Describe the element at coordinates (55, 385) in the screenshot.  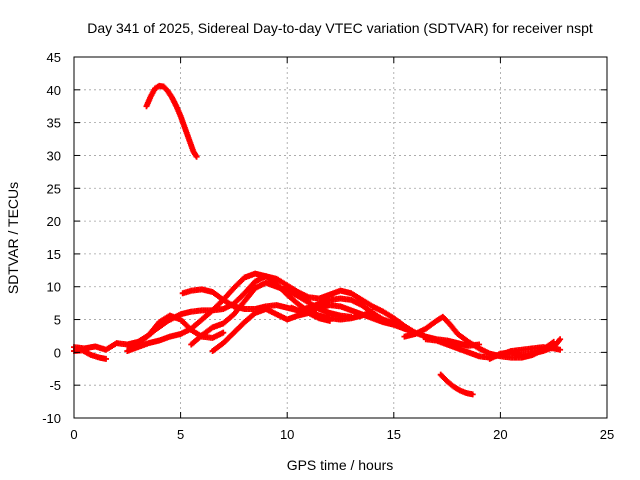
I see `y-tick-label: -5` at that location.